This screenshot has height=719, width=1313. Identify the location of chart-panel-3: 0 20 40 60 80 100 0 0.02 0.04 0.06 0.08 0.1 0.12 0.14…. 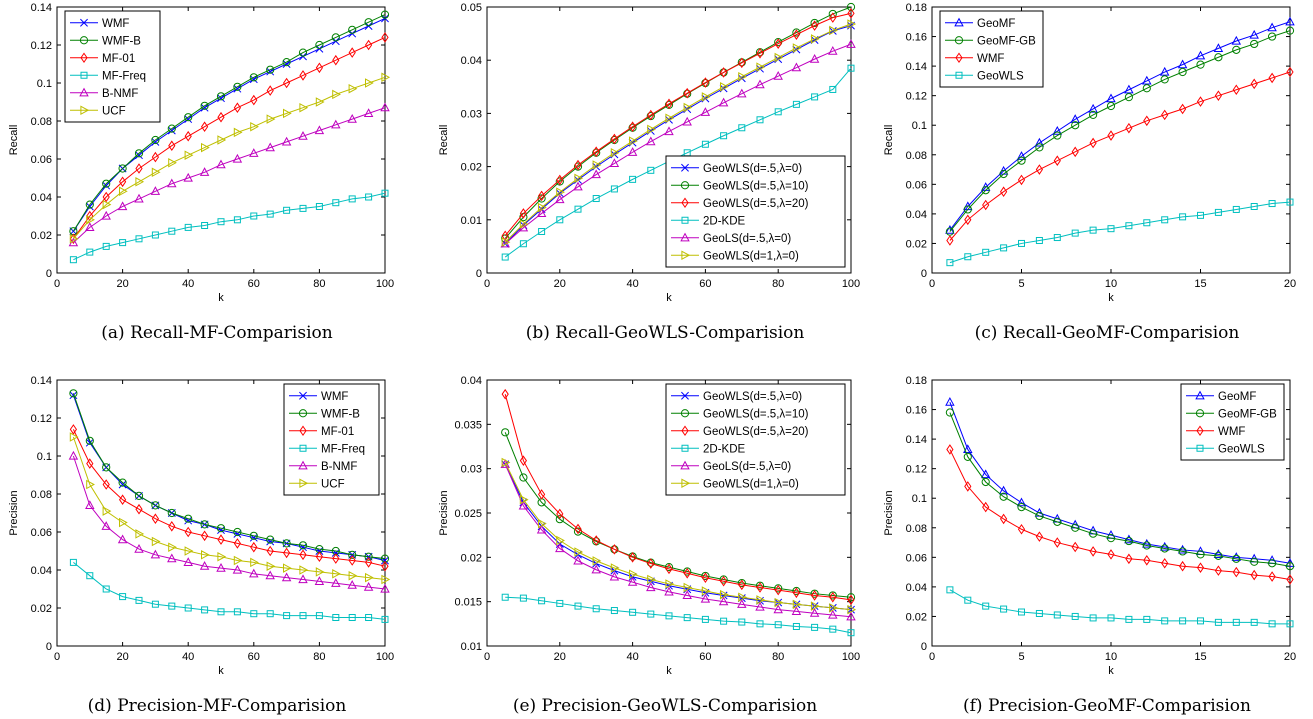
(201, 545).